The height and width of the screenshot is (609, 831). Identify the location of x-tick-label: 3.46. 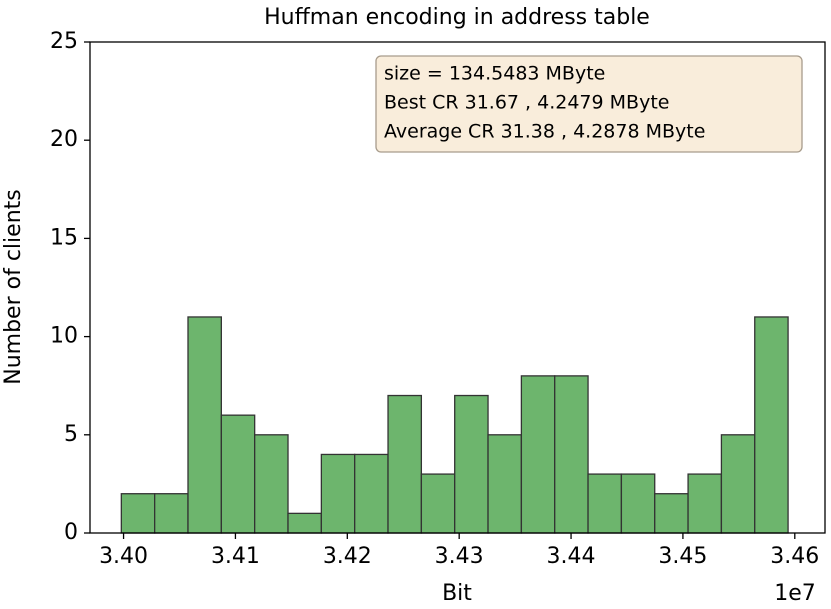
(794, 556).